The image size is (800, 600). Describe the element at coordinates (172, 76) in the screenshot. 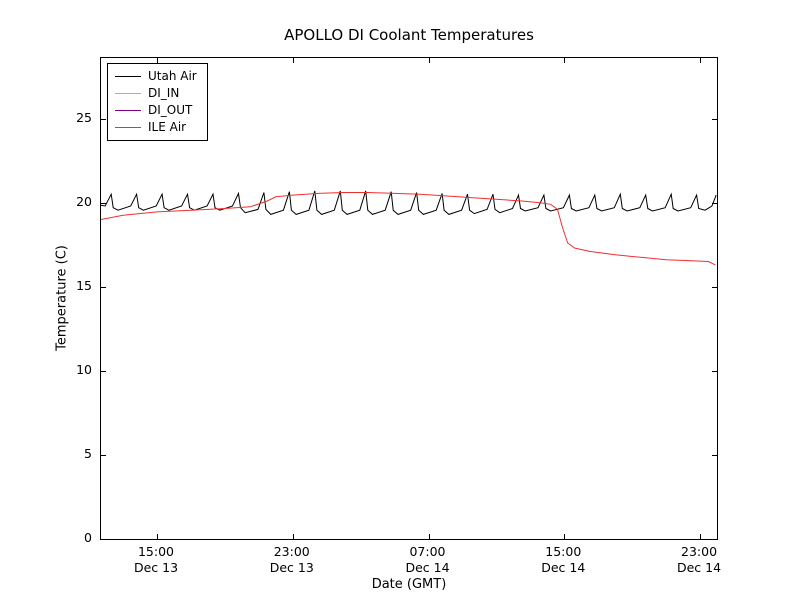

I see `legend-label: Utah Air` at that location.